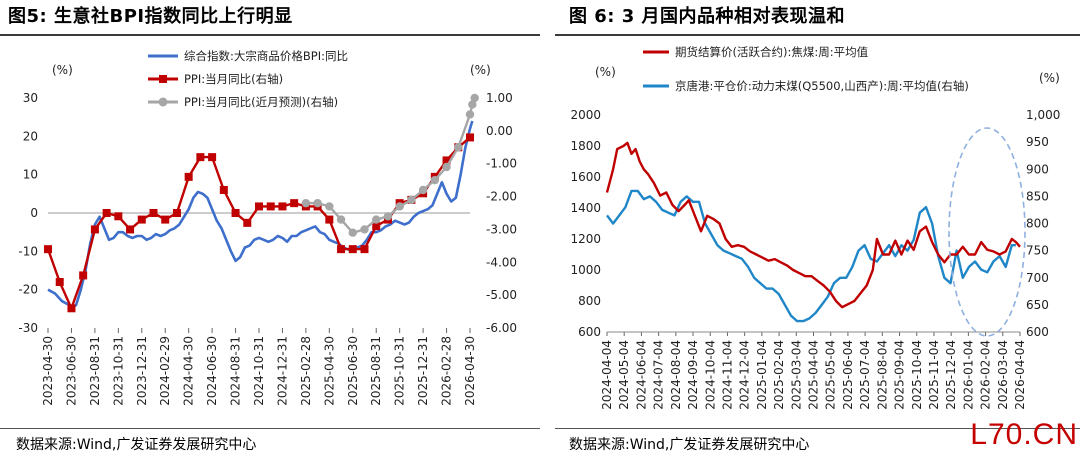 This screenshot has width=1080, height=462. What do you see at coordinates (589, 301) in the screenshot?
I see `left-y-tick-label: 800` at bounding box center [589, 301].